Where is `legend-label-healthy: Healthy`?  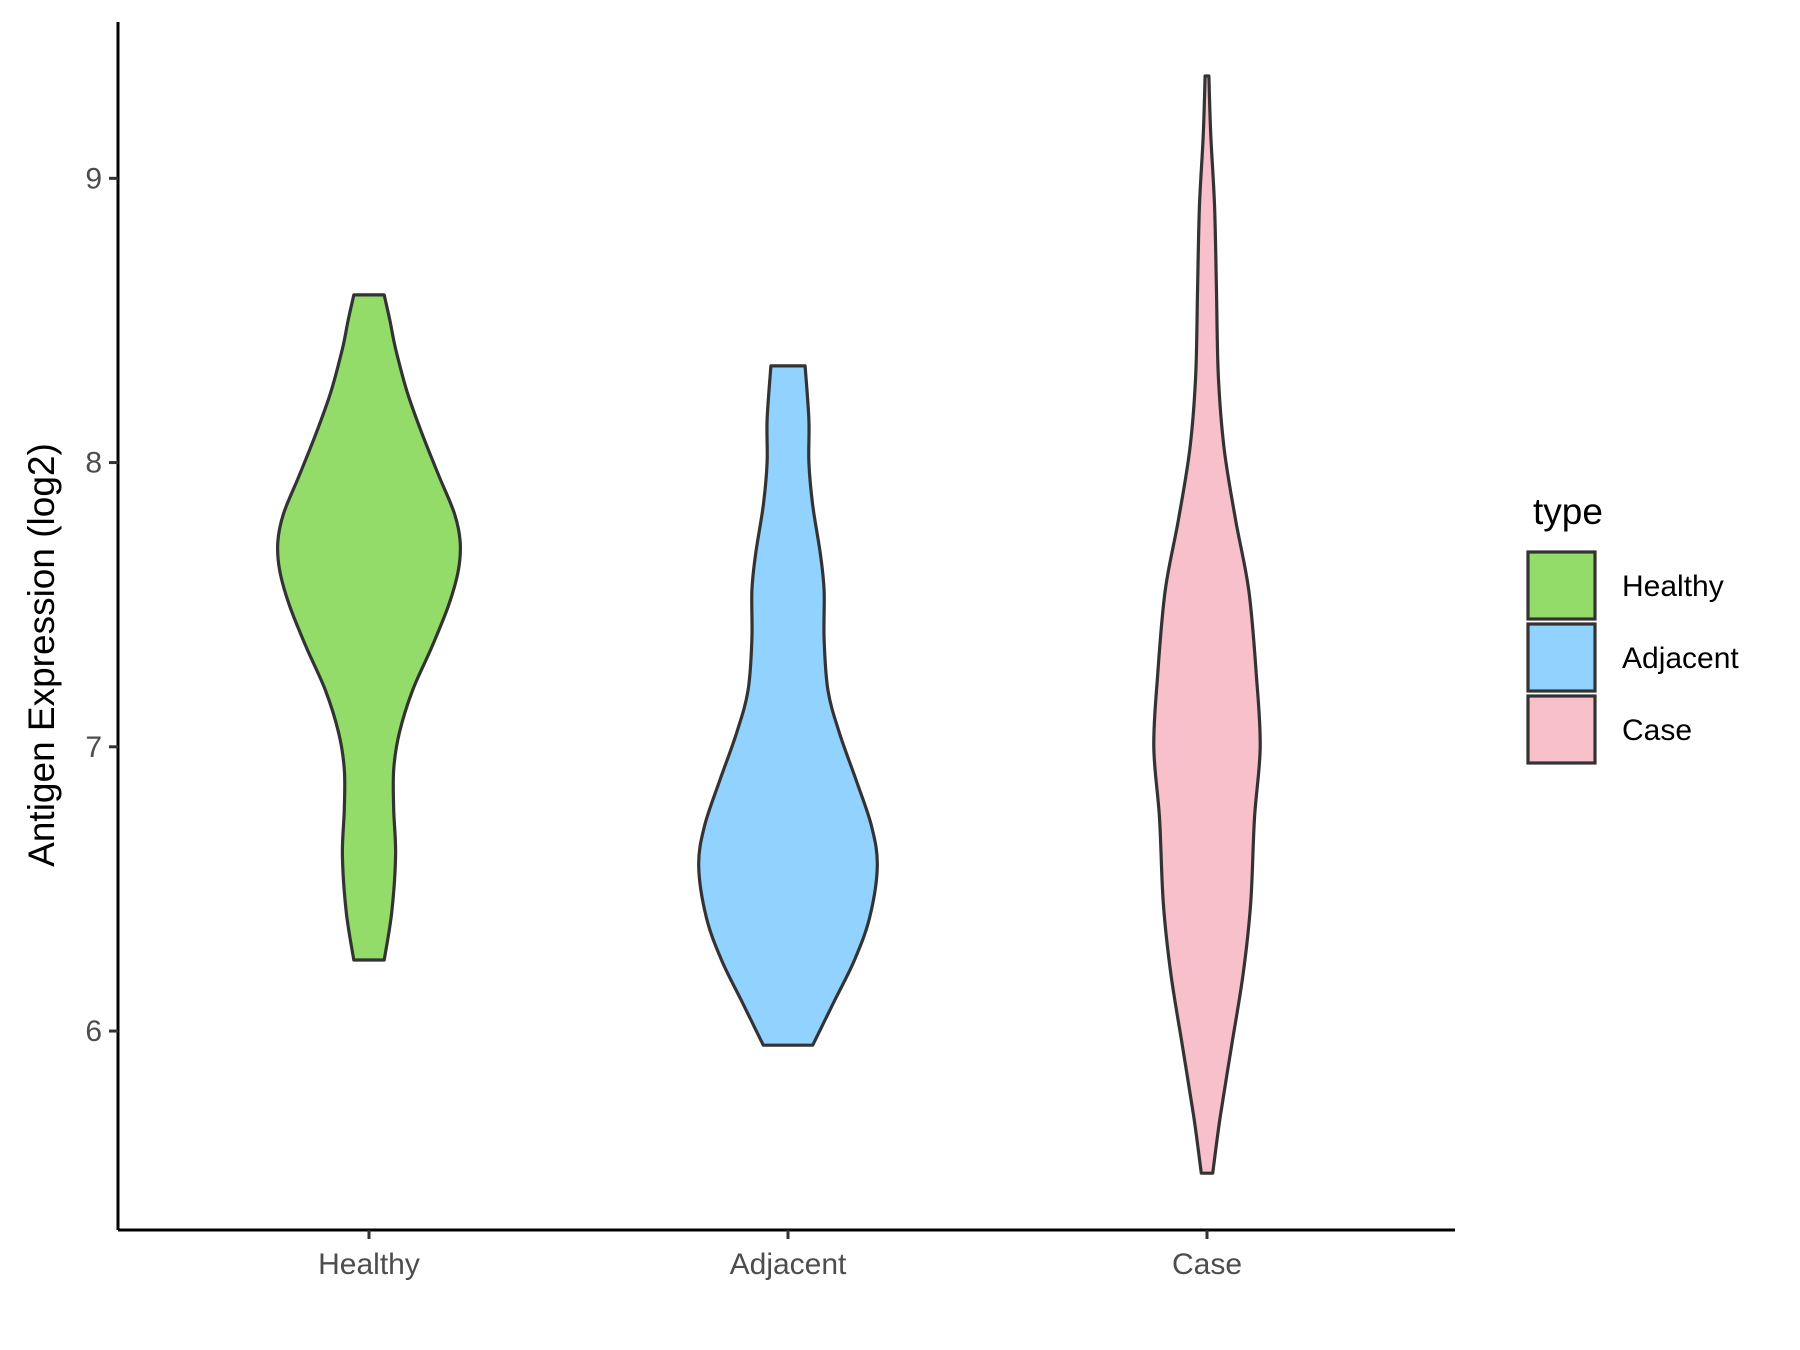 legend-label-healthy: Healthy is located at coordinates (1673, 586).